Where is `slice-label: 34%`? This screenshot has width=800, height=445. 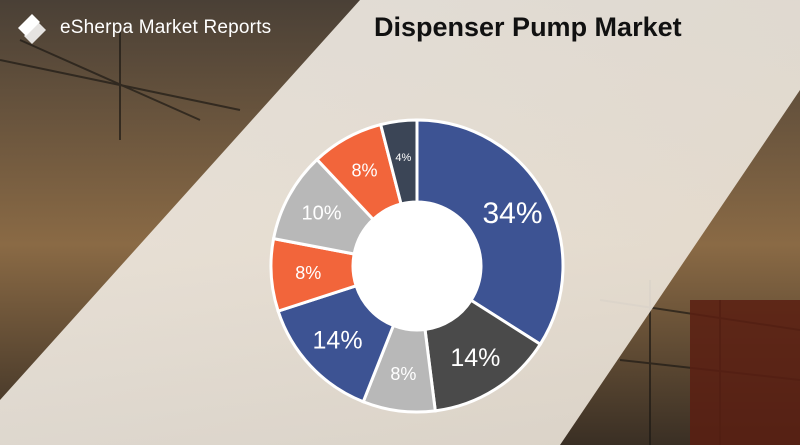
slice-label: 34% is located at coordinates (512, 213).